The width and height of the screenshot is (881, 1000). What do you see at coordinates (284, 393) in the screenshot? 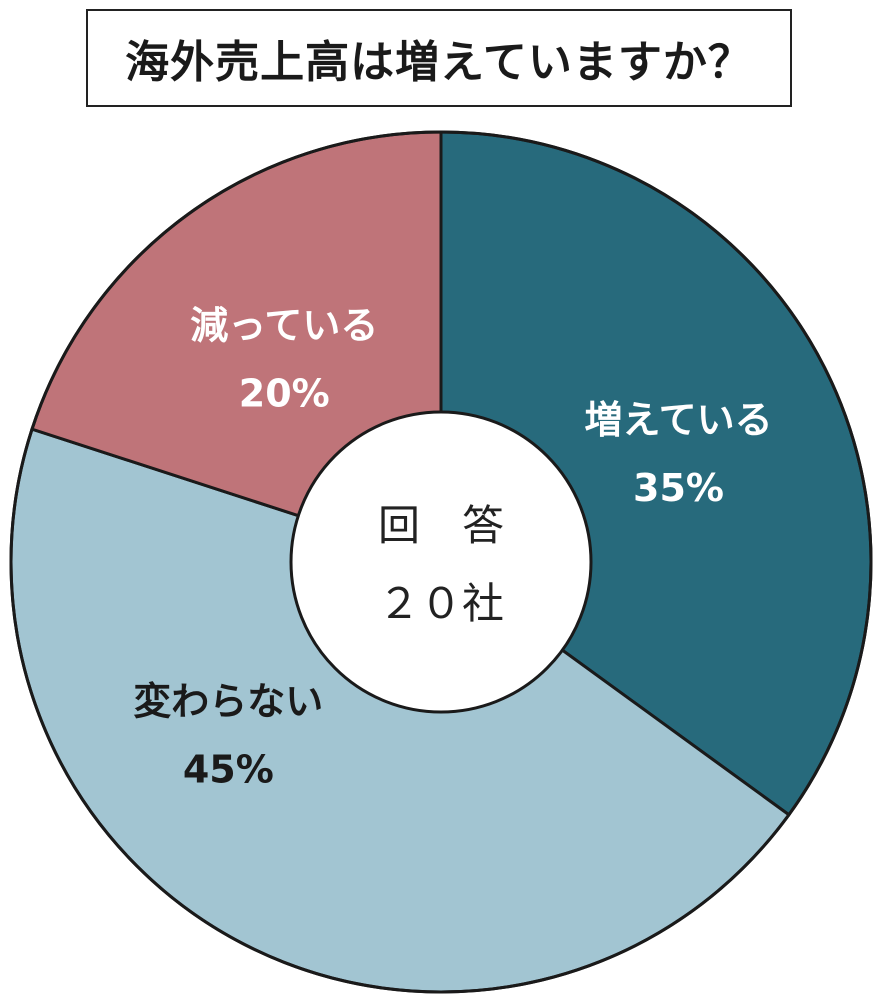
I see `slice-value-label-3: 20%` at bounding box center [284, 393].